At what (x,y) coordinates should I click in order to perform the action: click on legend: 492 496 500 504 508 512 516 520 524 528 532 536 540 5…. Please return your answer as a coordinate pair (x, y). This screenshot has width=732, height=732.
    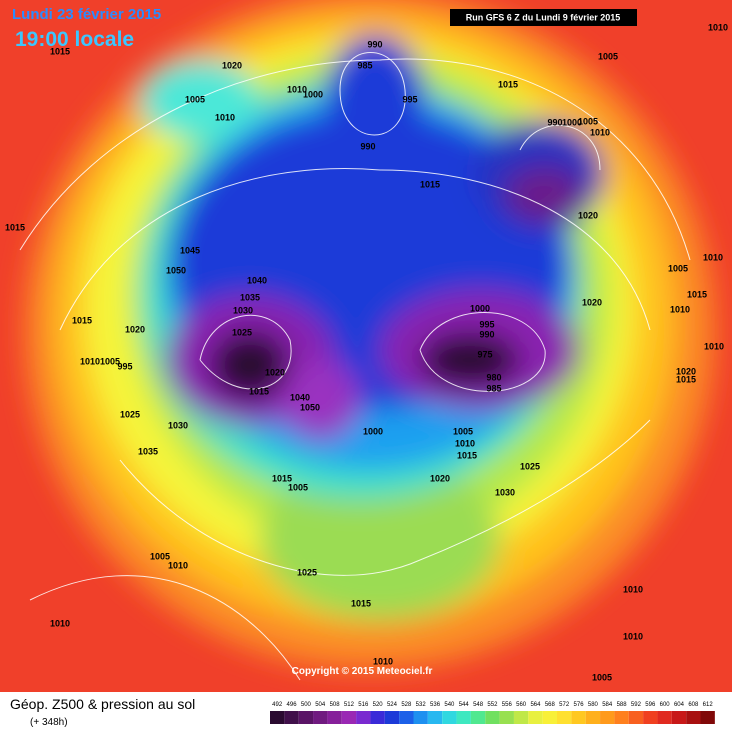
    Looking at the image, I should click on (492, 713).